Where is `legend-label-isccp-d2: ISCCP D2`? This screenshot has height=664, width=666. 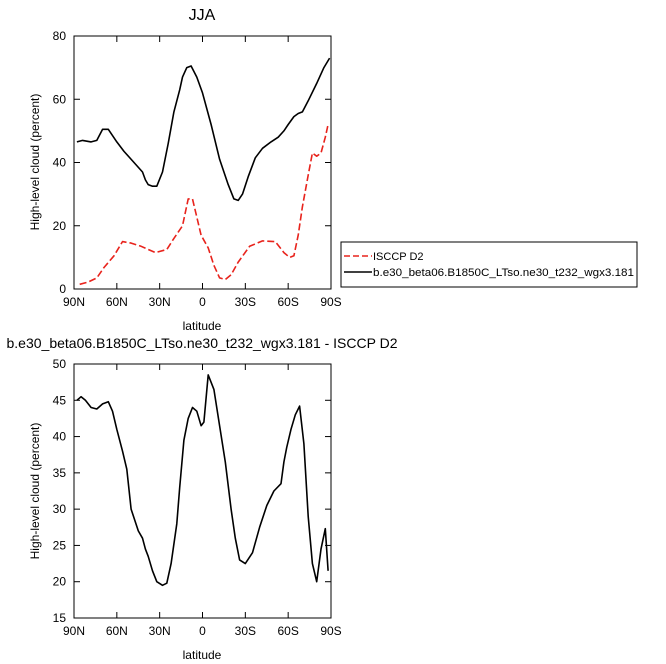
legend-label-isccp-d2: ISCCP D2 is located at coordinates (398, 257).